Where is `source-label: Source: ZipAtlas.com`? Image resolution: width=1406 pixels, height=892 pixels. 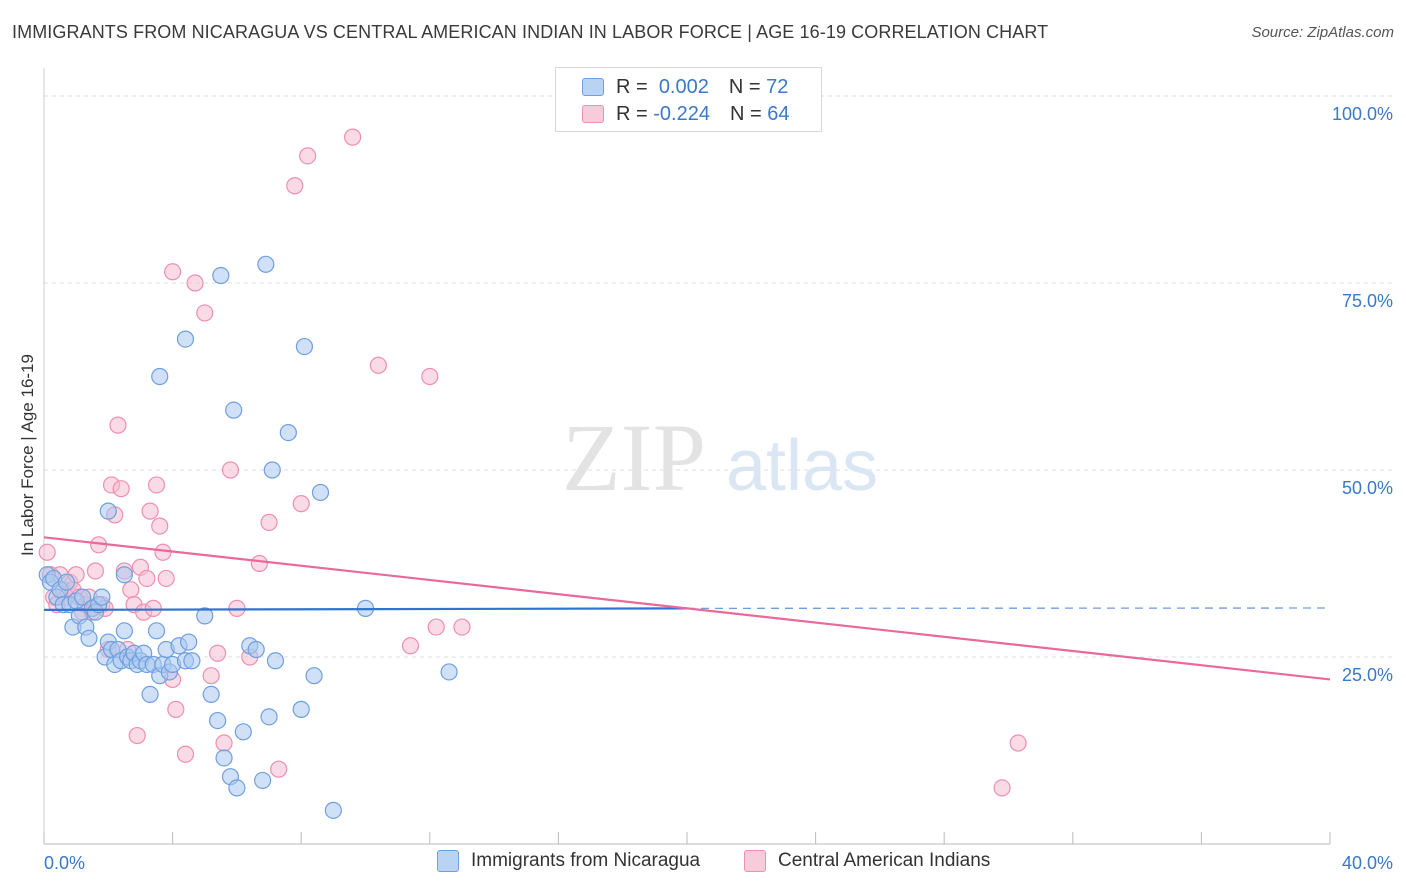
source-label: Source: ZipAtlas.com is located at coordinates (1322, 32).